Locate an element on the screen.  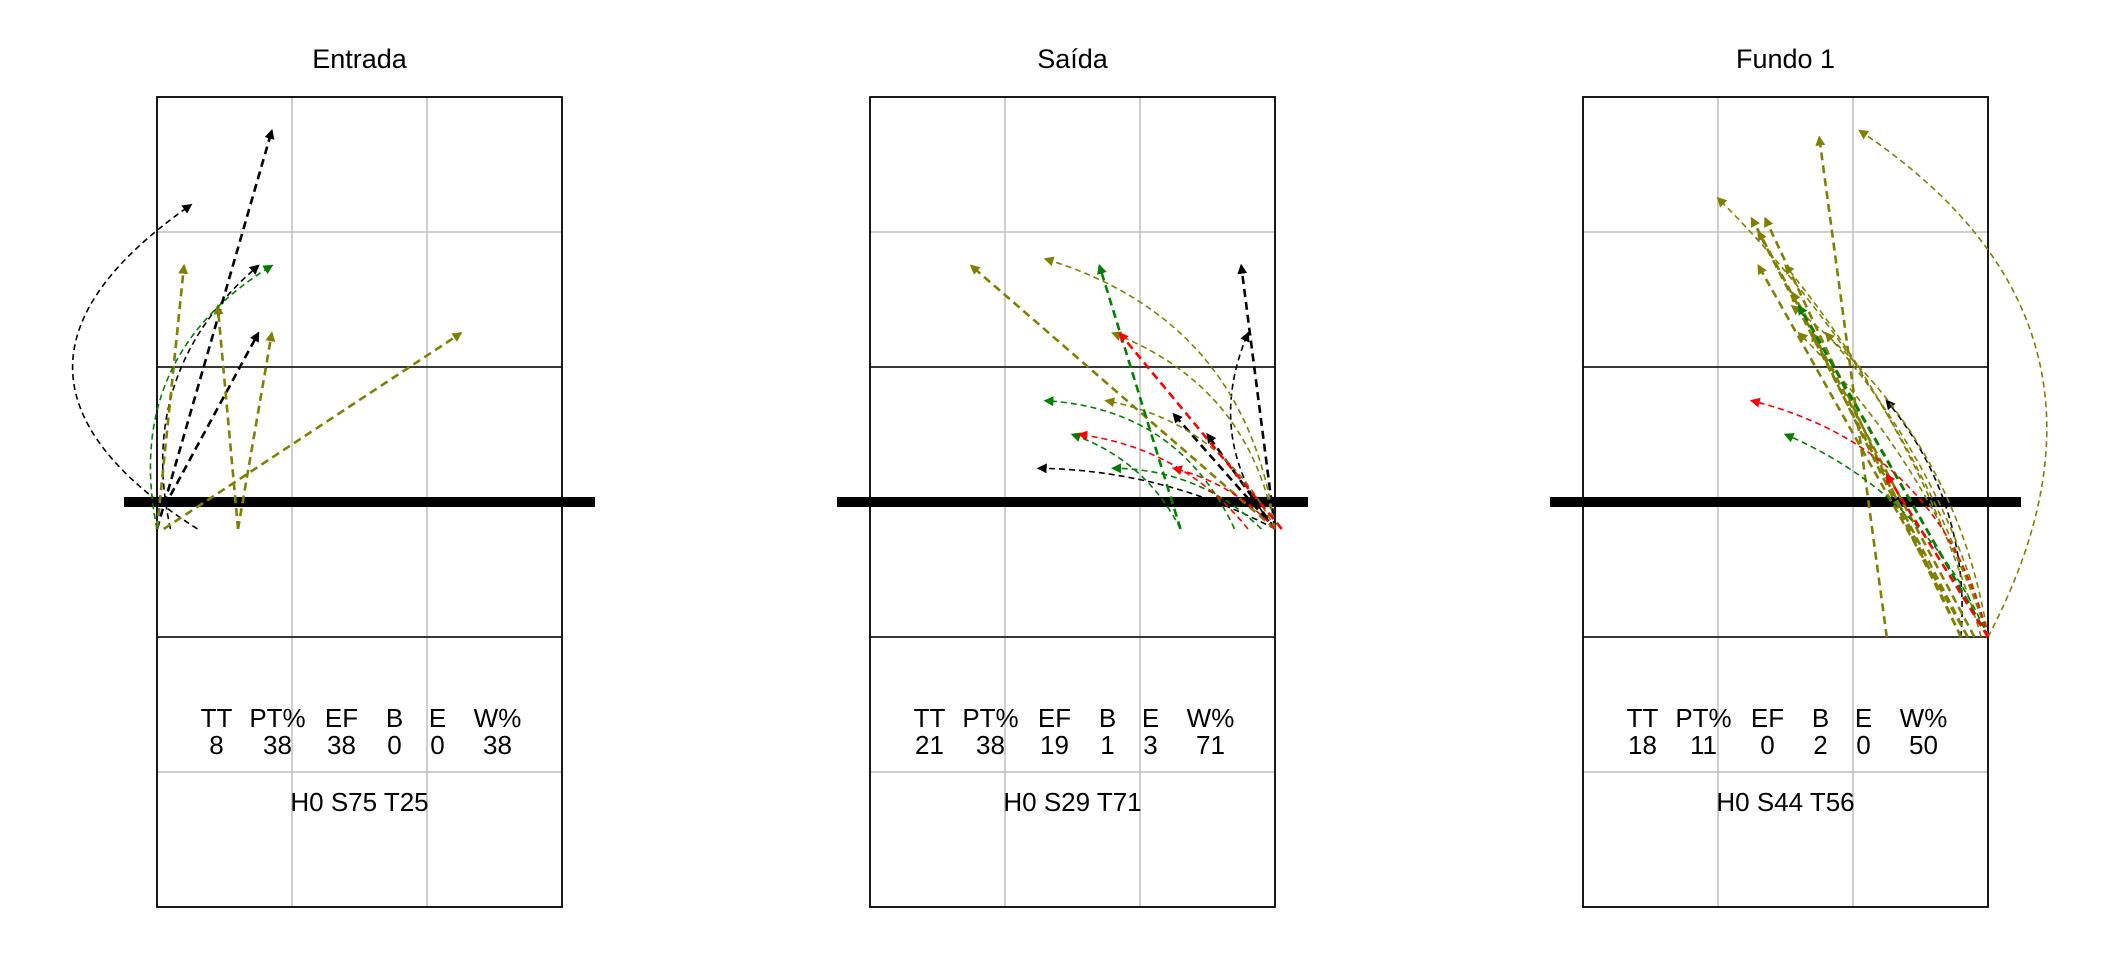
stats-value-cell: 50 is located at coordinates (1923, 745).